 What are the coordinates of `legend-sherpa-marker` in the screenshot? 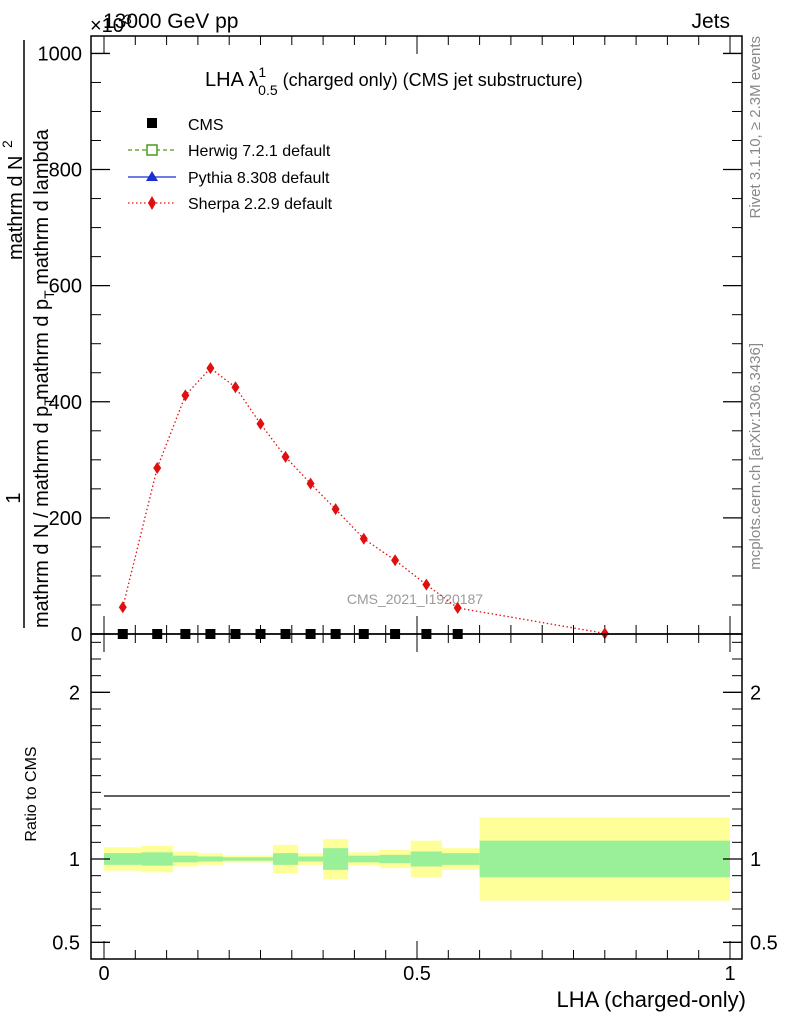 It's located at (152, 203).